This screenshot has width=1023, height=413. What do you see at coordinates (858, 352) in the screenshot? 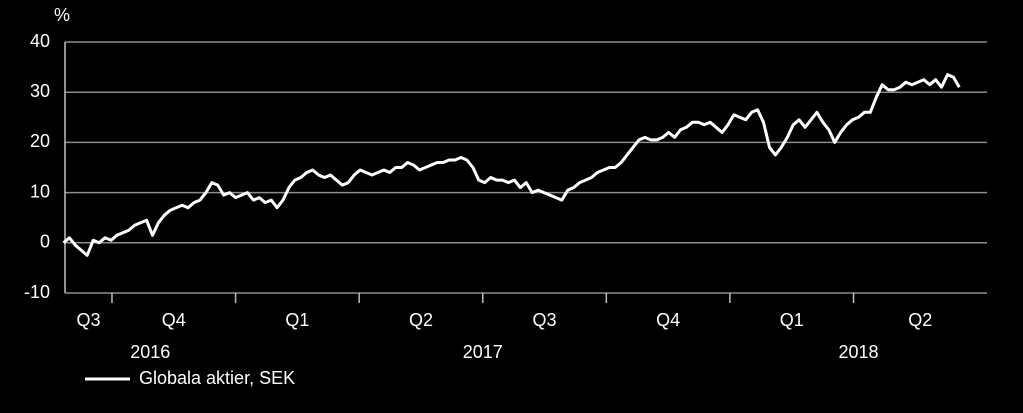
I see `year-label: 2018` at bounding box center [858, 352].